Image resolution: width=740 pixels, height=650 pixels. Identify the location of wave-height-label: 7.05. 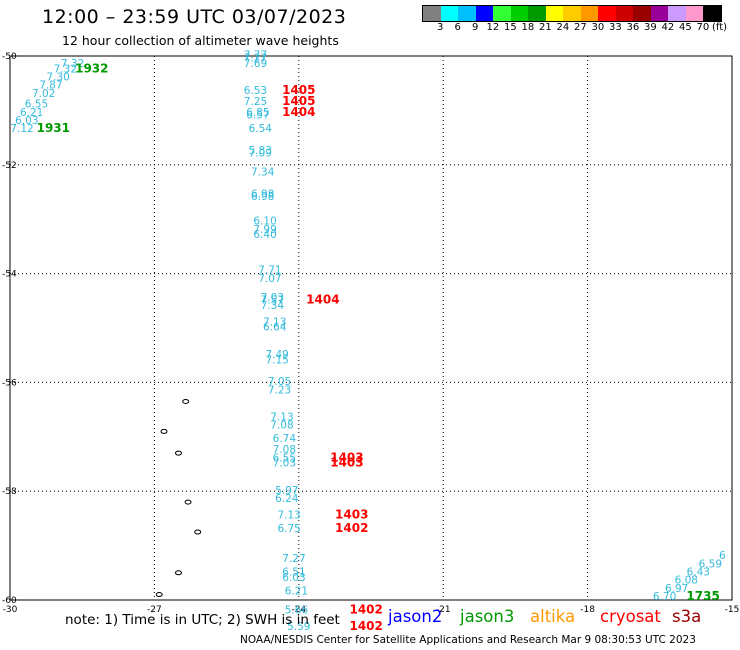
(279, 382).